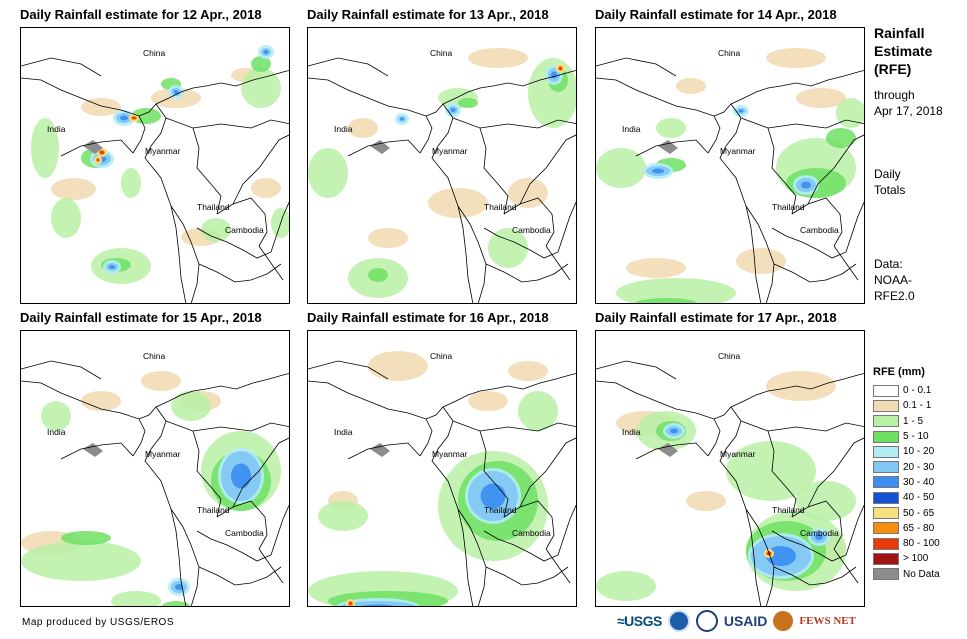 The height and width of the screenshot is (639, 967). I want to click on partner-logos: ≈USGS USAID FEWS NET, so click(736, 621).